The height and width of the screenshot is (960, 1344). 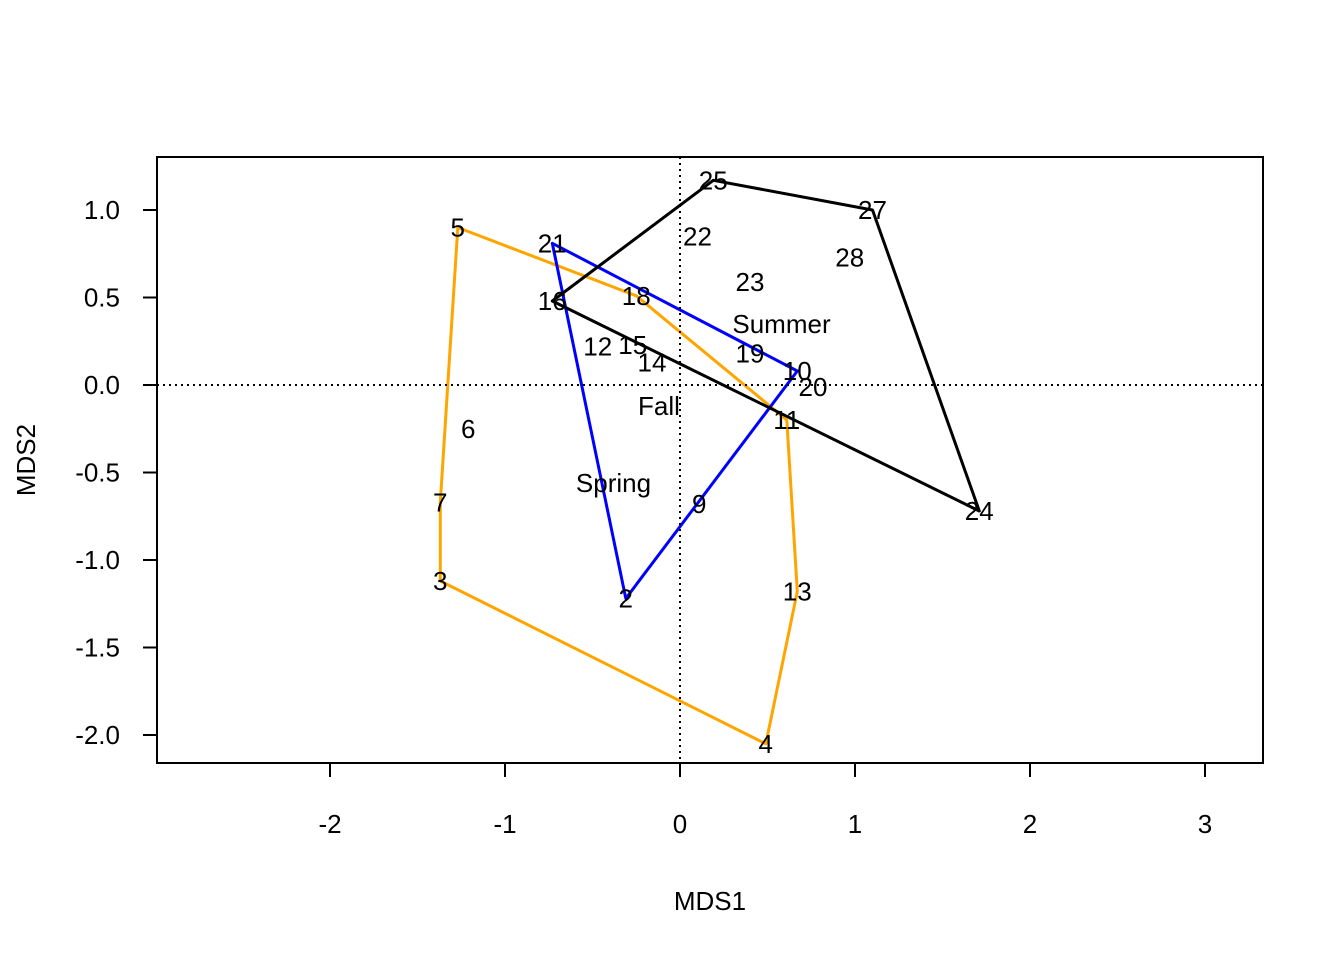 What do you see at coordinates (504, 824) in the screenshot?
I see `x-tick-label: -1` at bounding box center [504, 824].